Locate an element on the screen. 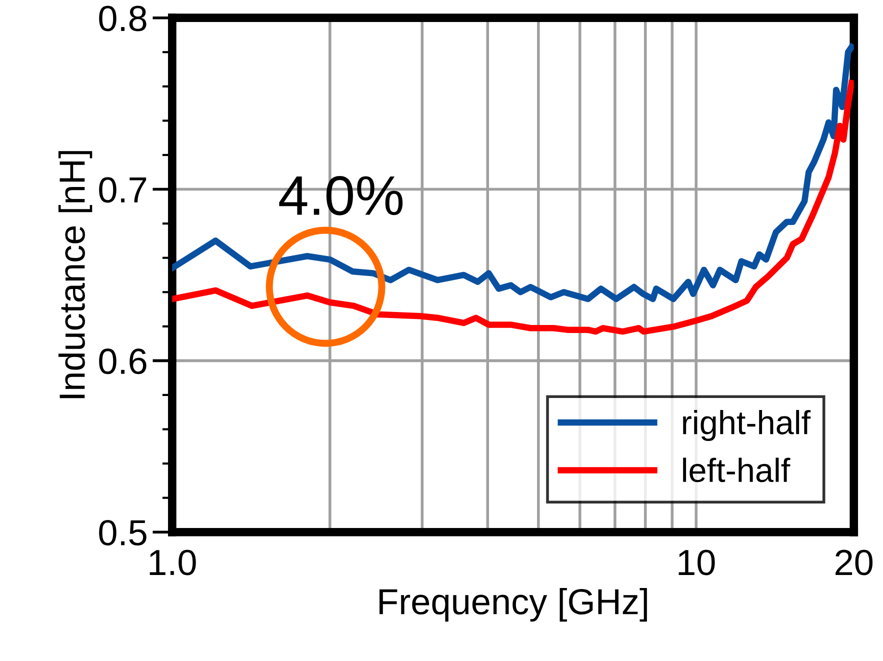 Image resolution: width=883 pixels, height=661 pixels. x-tick-label: 1.0 is located at coordinates (173, 563).